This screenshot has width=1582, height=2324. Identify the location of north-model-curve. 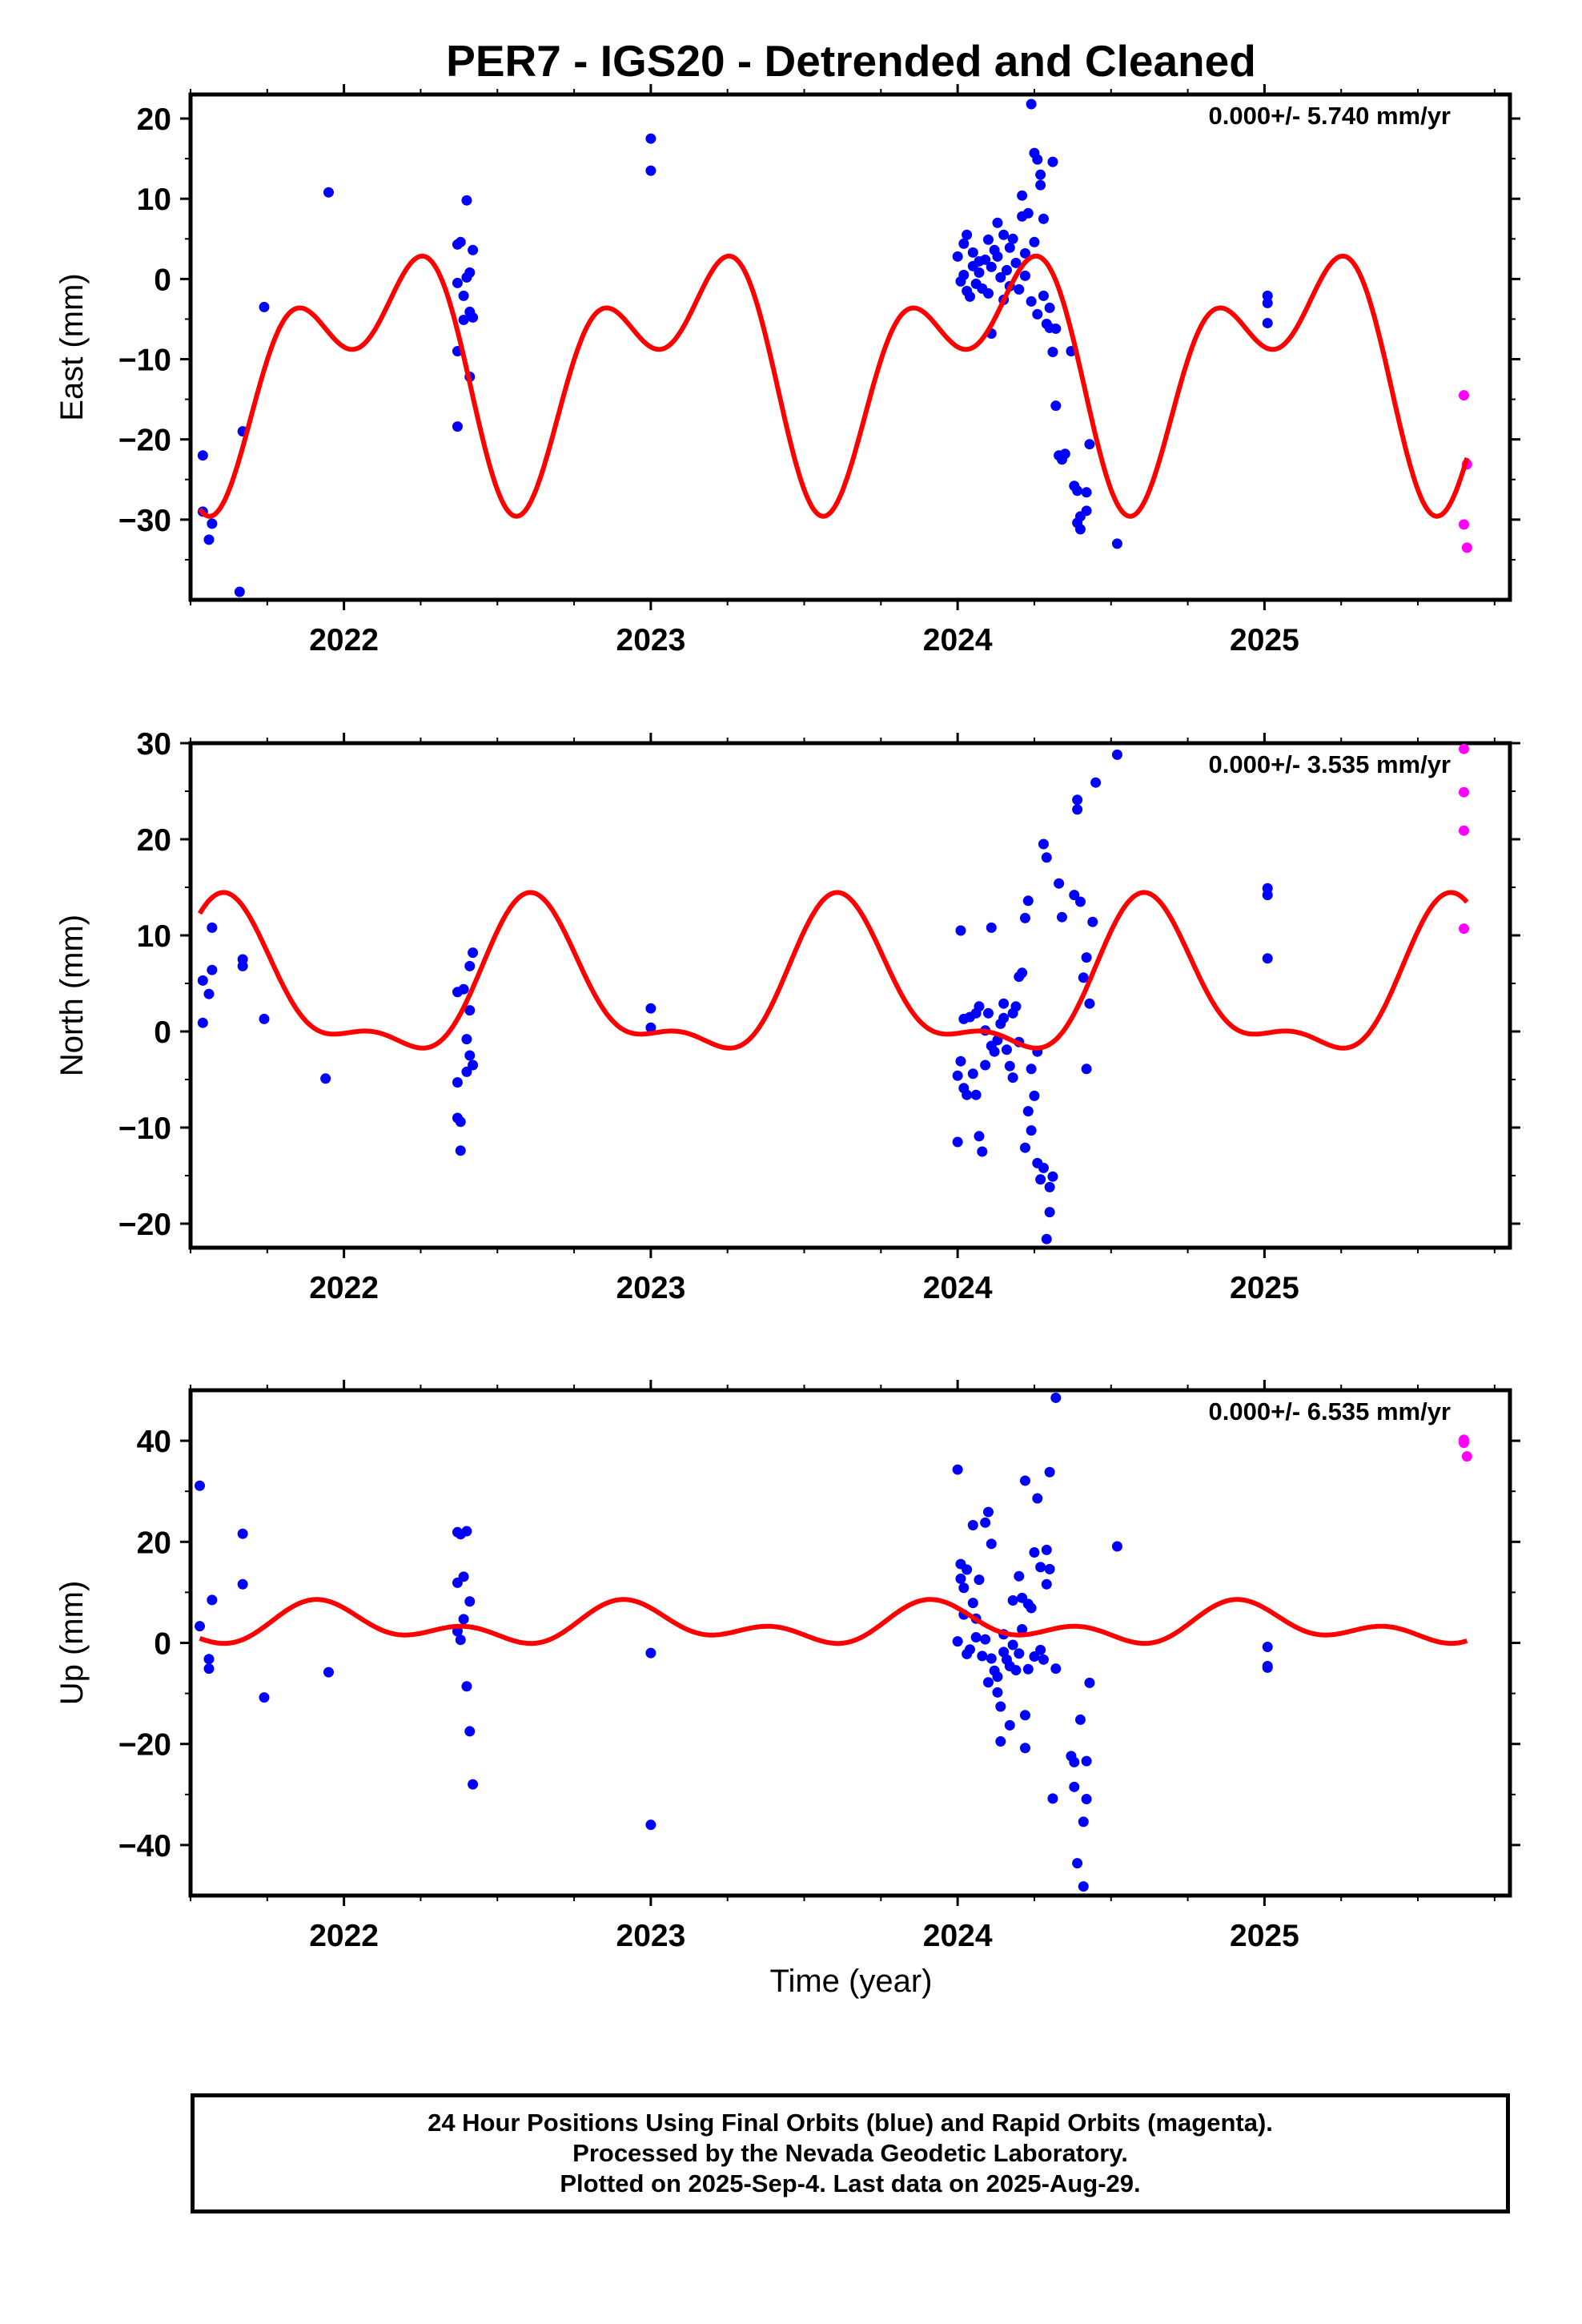
(833, 971).